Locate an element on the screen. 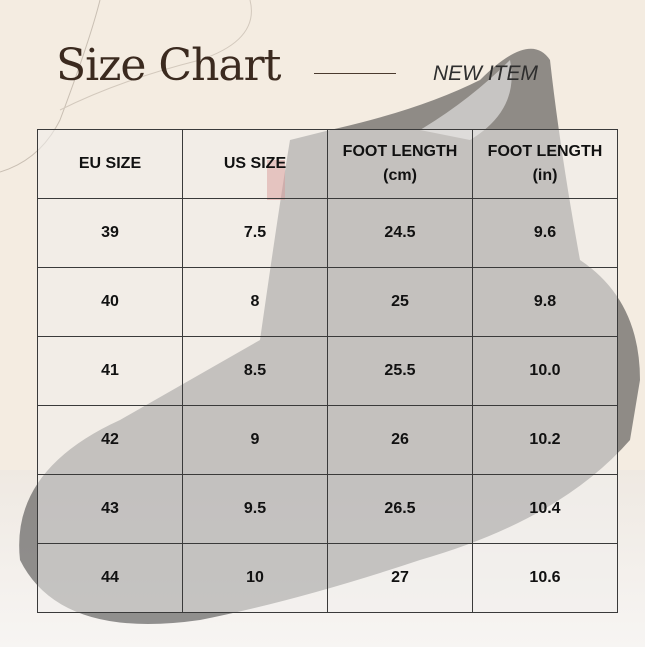 The height and width of the screenshot is (647, 645). cell-us-size: 8 is located at coordinates (255, 302).